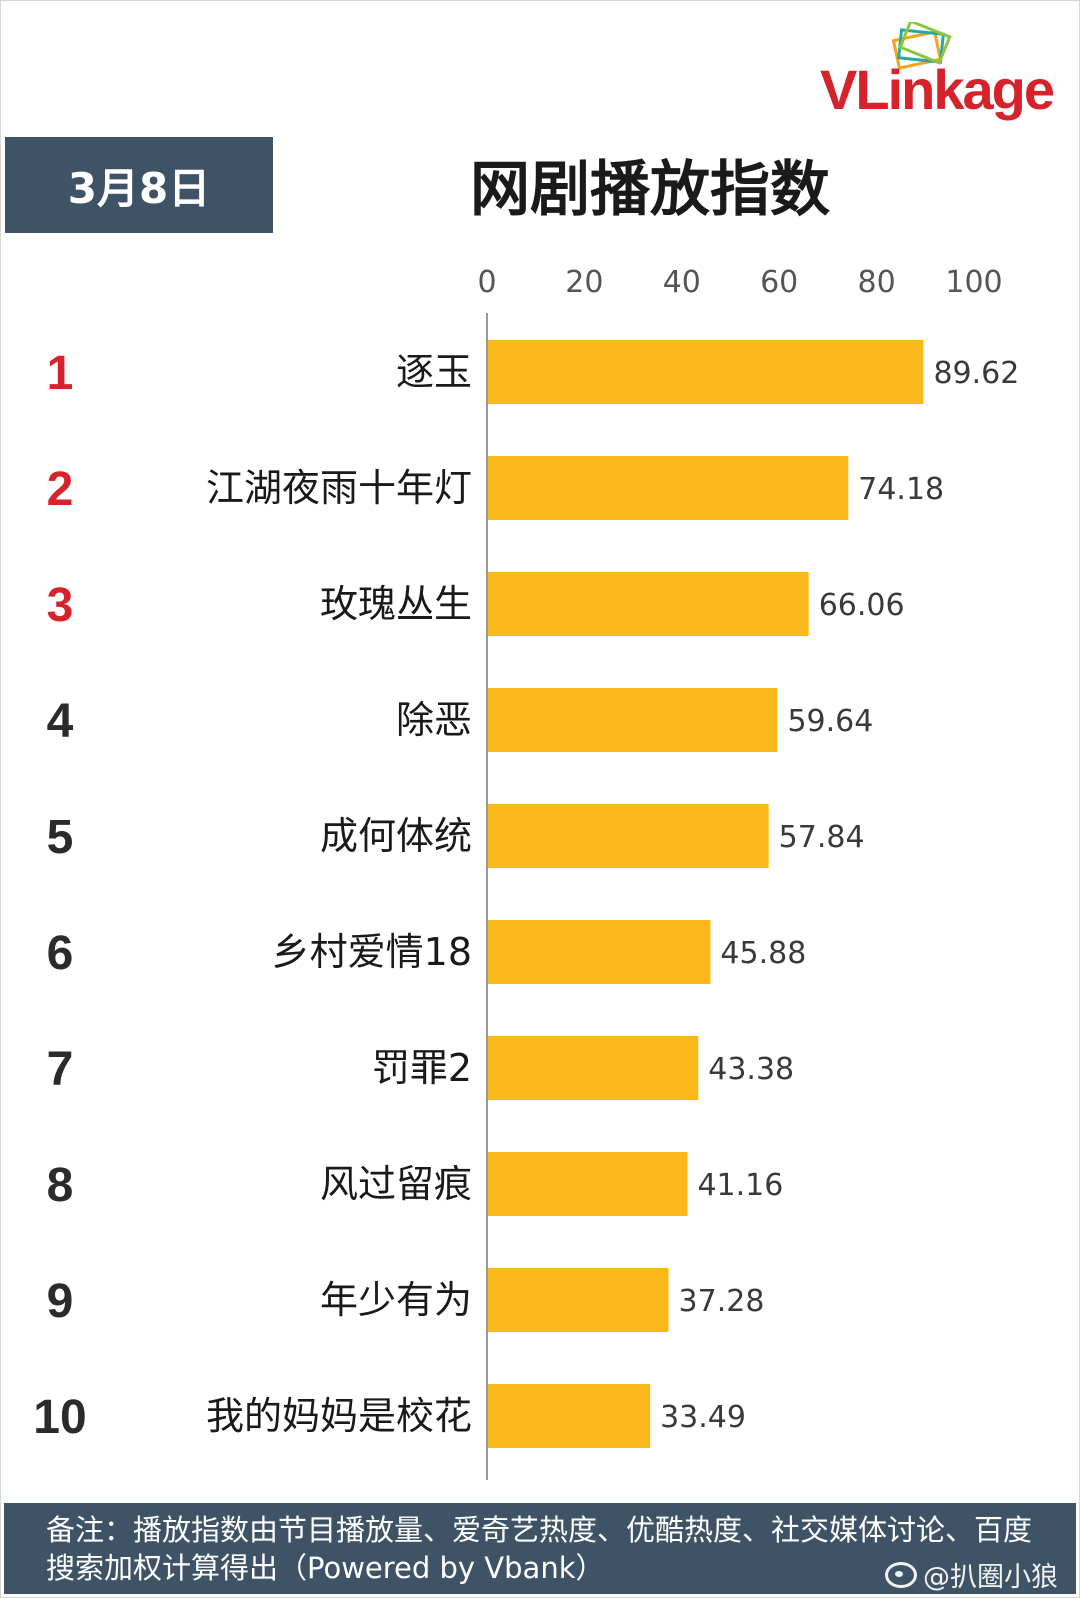 Image resolution: width=1080 pixels, height=1598 pixels. I want to click on category-label-3: 玫瑰丛生, so click(396, 604).